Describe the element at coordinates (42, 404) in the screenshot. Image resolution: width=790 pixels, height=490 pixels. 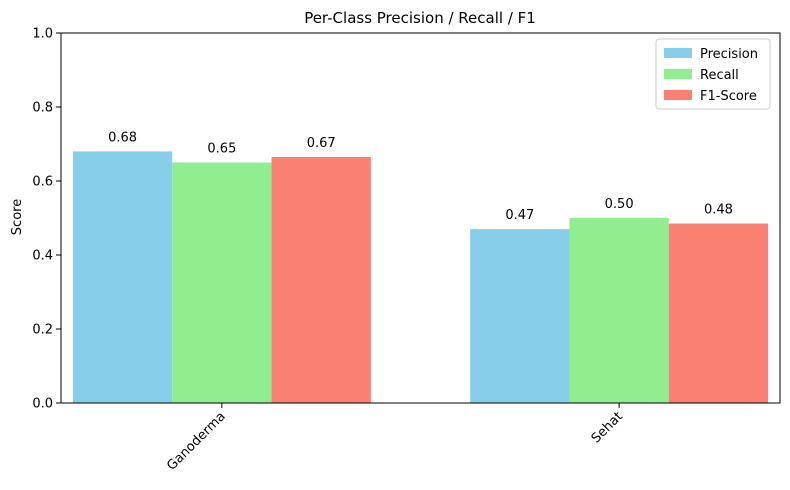
I see `y-tick-label: 0.0` at that location.